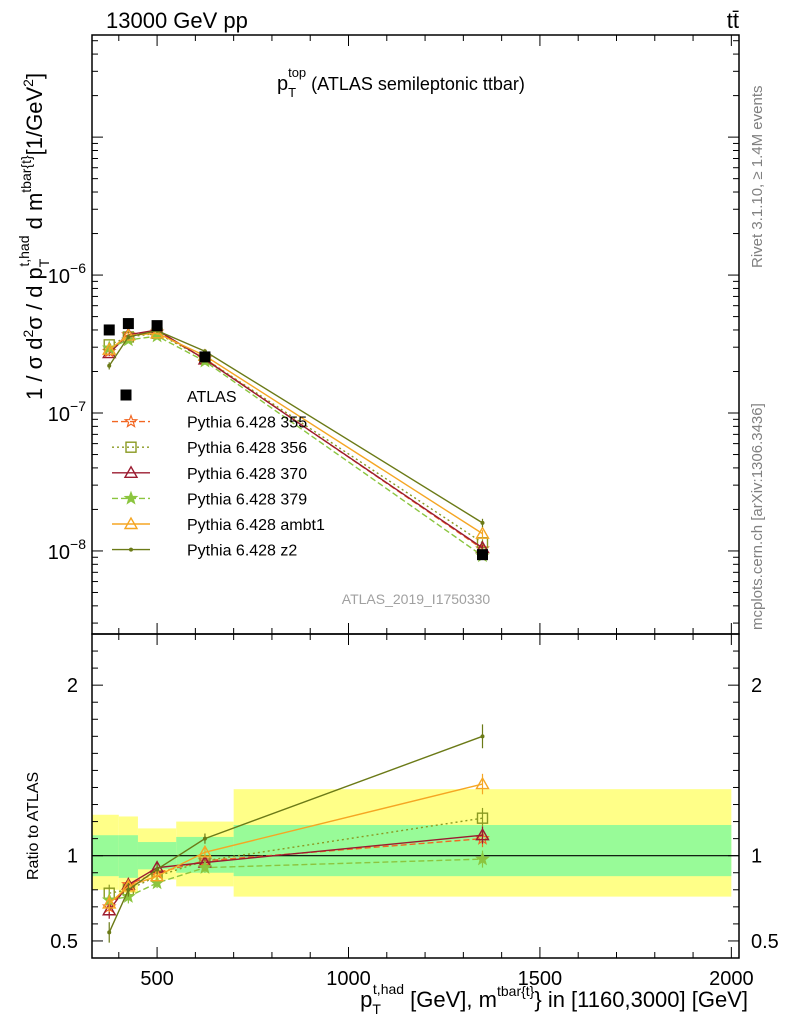 Image resolution: width=786 pixels, height=1024 pixels. I want to click on x-tick-label: 1000, so click(348, 979).